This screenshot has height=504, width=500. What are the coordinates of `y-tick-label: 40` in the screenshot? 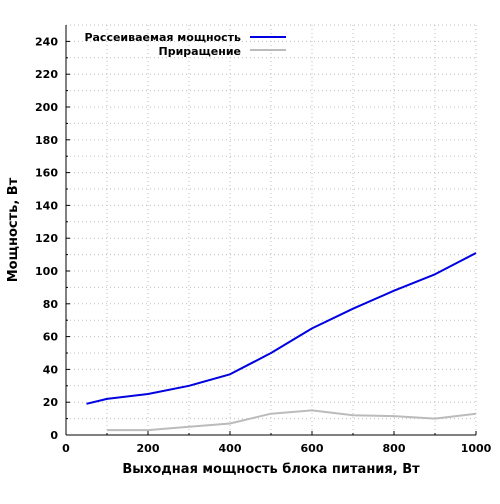 It's located at (51, 369).